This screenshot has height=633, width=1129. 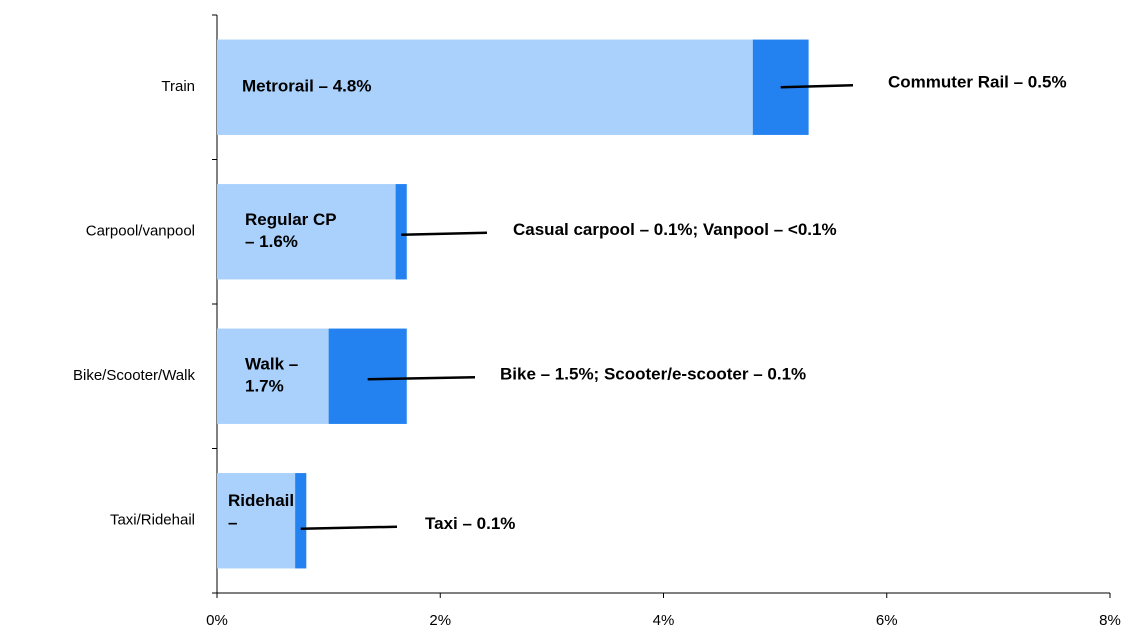 What do you see at coordinates (261, 500) in the screenshot?
I see `inner-label: Ridehail` at bounding box center [261, 500].